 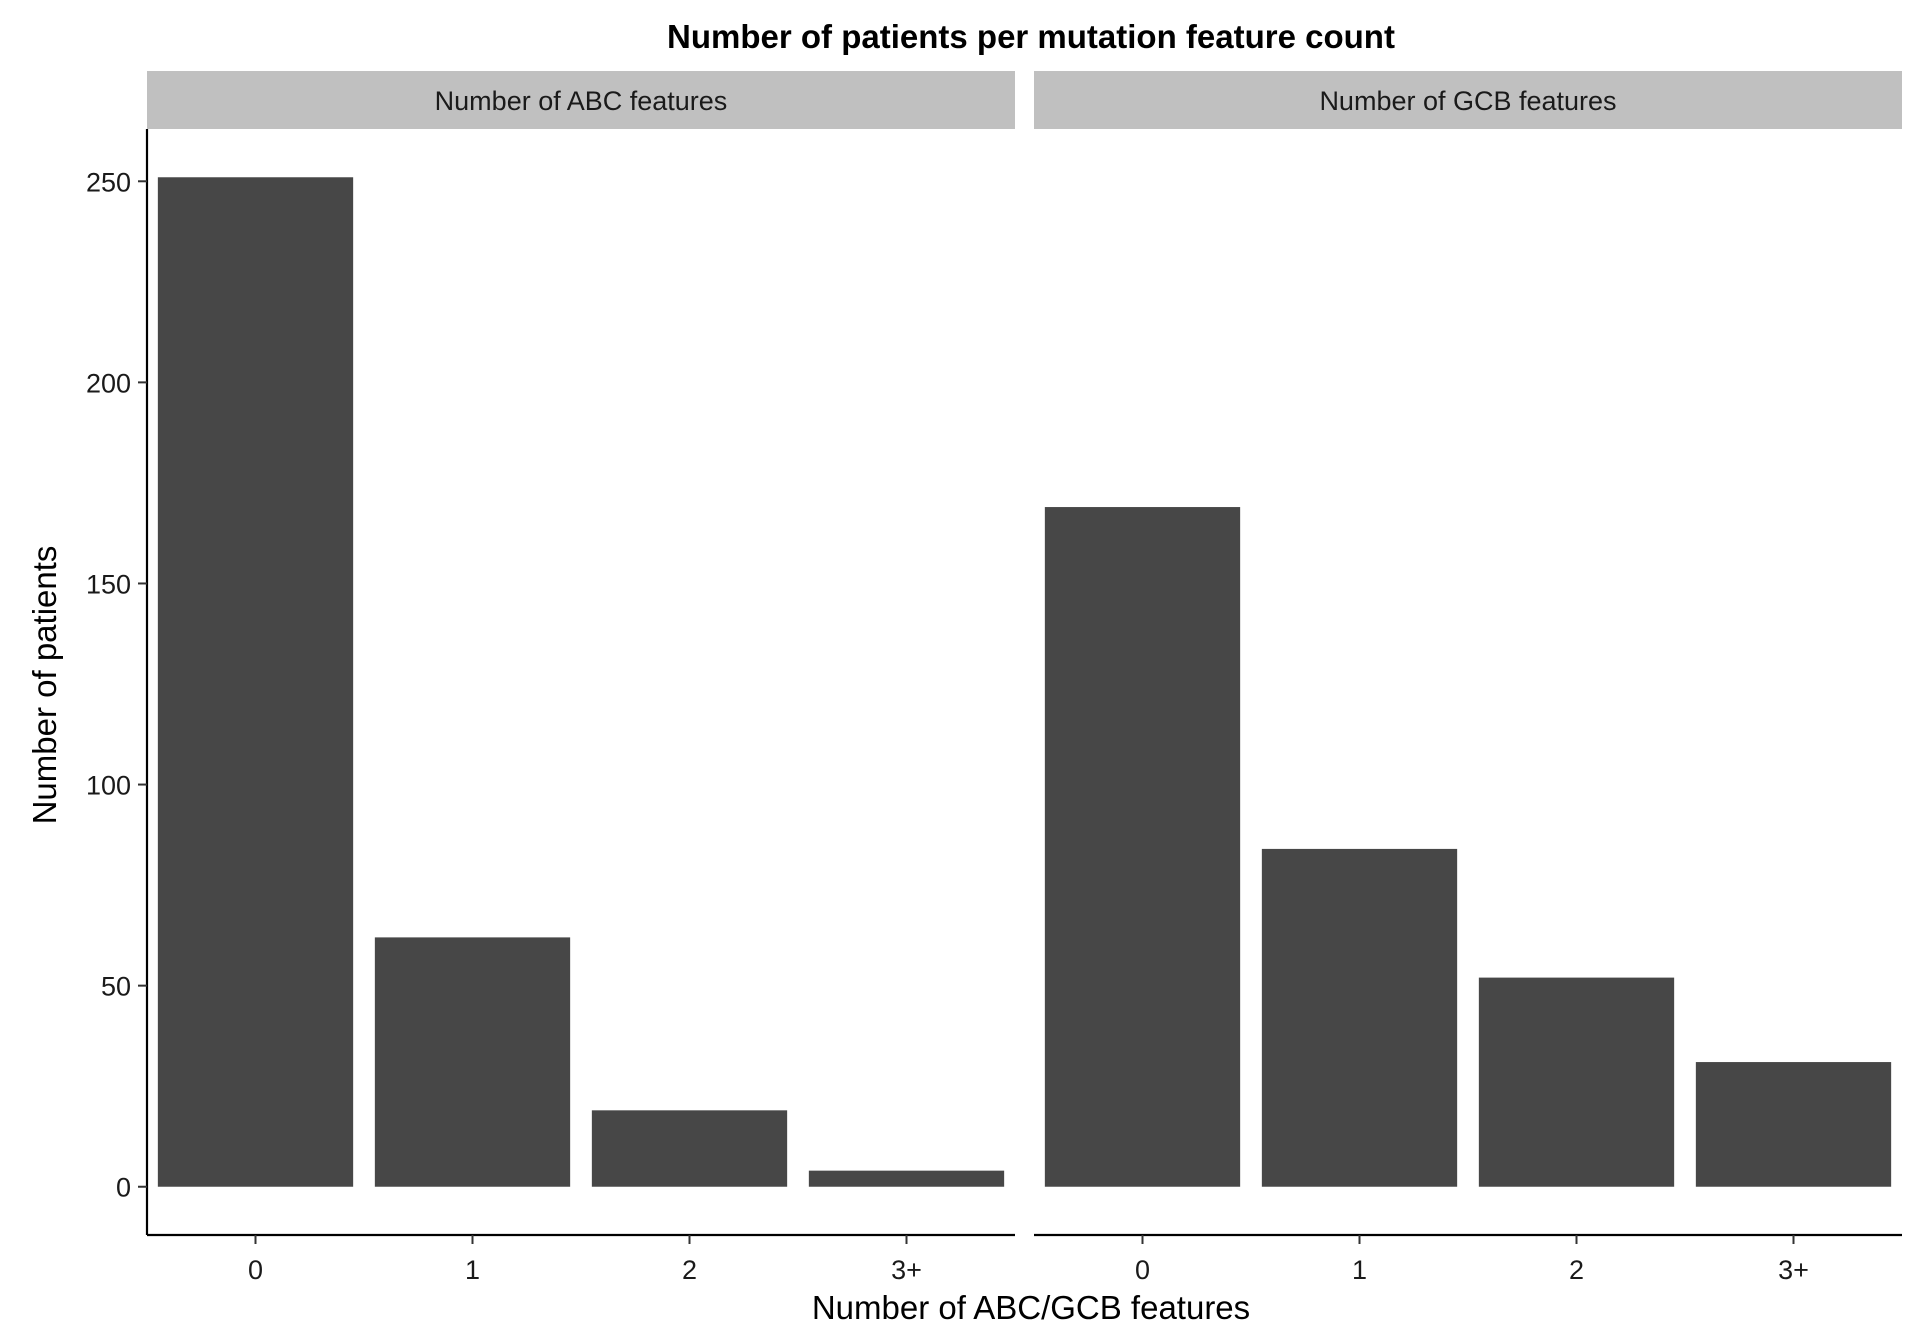 I want to click on y-tick-label: 150, so click(x=108, y=584).